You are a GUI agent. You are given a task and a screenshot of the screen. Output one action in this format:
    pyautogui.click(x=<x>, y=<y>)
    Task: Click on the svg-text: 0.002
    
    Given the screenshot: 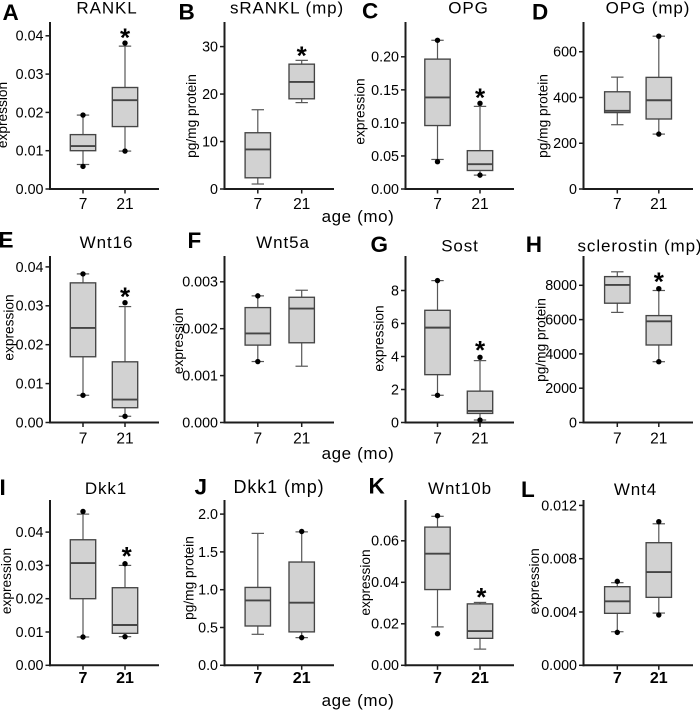 What is the action you would take?
    pyautogui.click(x=200, y=330)
    